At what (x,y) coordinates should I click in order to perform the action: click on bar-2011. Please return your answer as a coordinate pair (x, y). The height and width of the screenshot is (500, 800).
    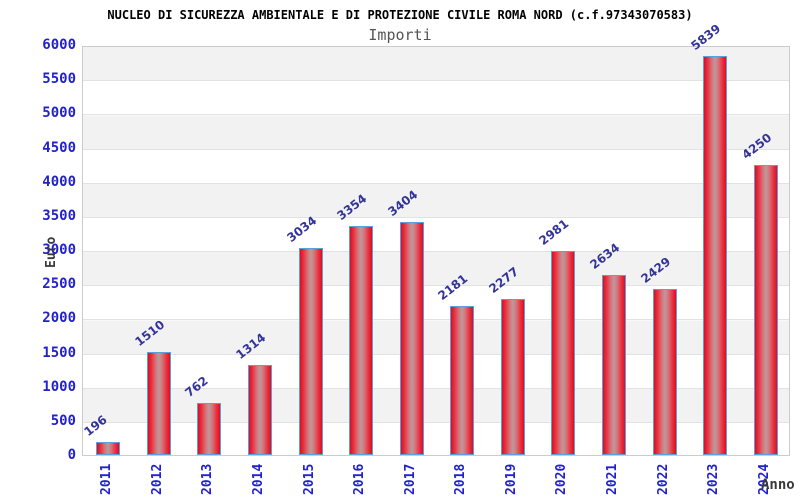
    Looking at the image, I should click on (108, 448).